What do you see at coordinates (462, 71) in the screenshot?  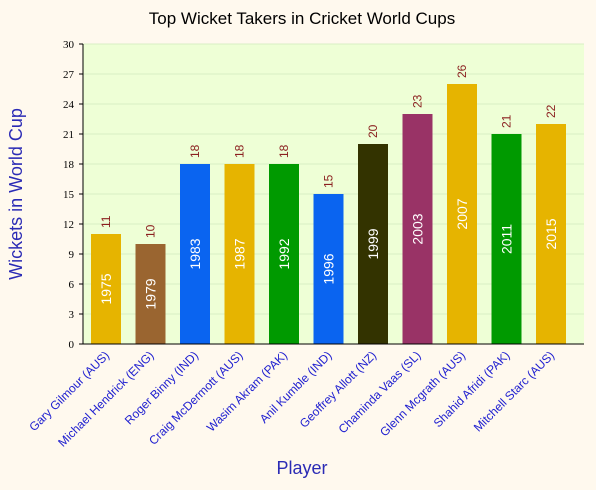 I see `bar-value-label: 26` at bounding box center [462, 71].